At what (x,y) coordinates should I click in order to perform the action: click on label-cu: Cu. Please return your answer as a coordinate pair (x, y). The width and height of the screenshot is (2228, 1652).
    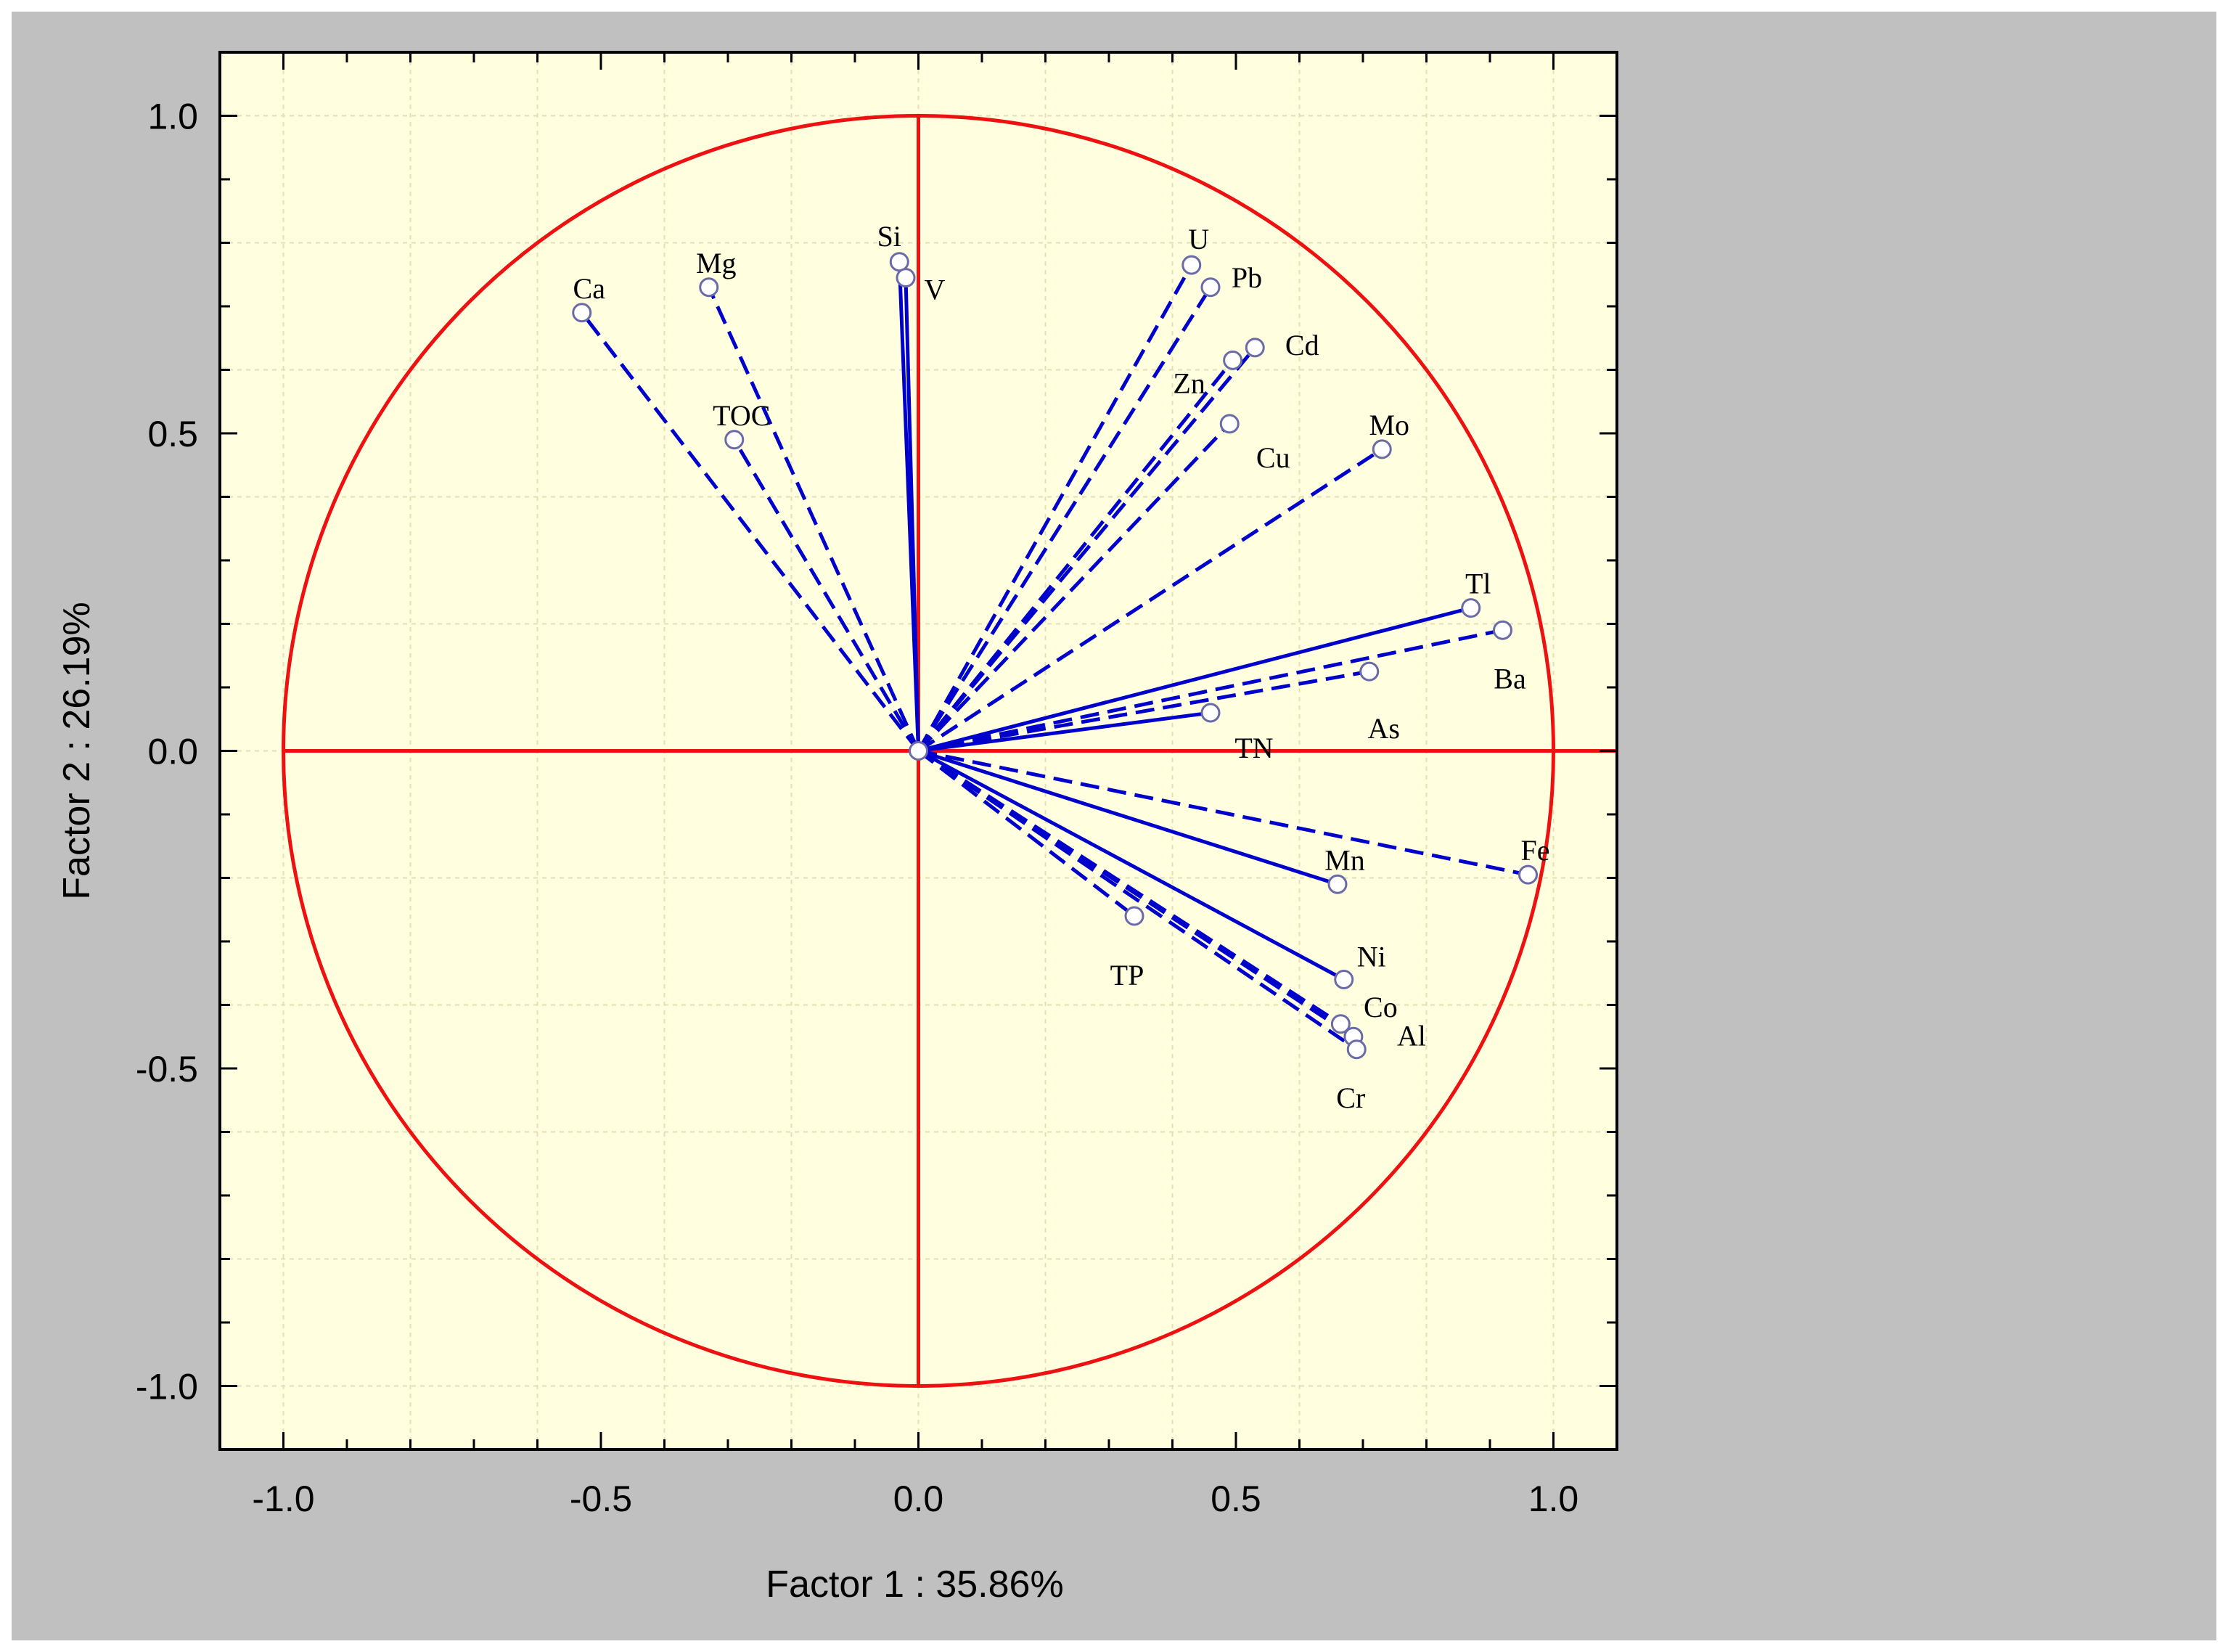
    Looking at the image, I should click on (1273, 457).